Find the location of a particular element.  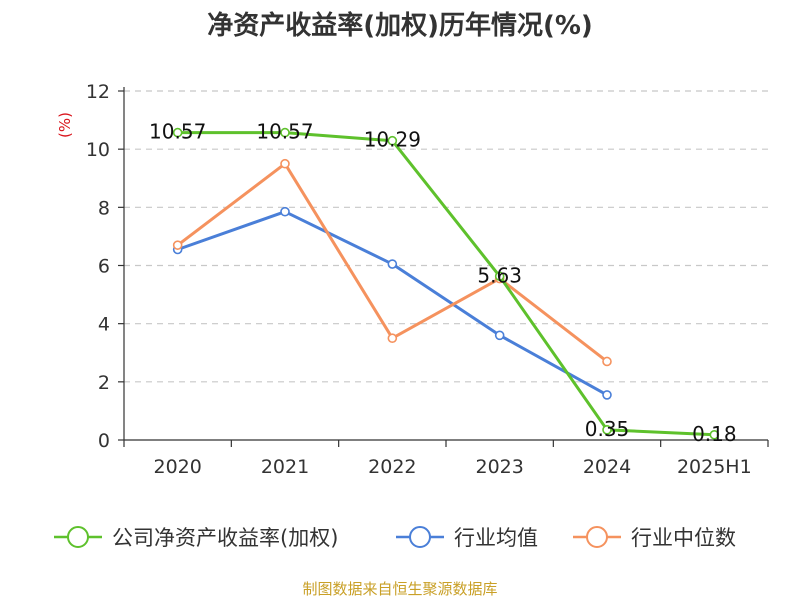

point-s0-2023 is located at coordinates (499, 276).